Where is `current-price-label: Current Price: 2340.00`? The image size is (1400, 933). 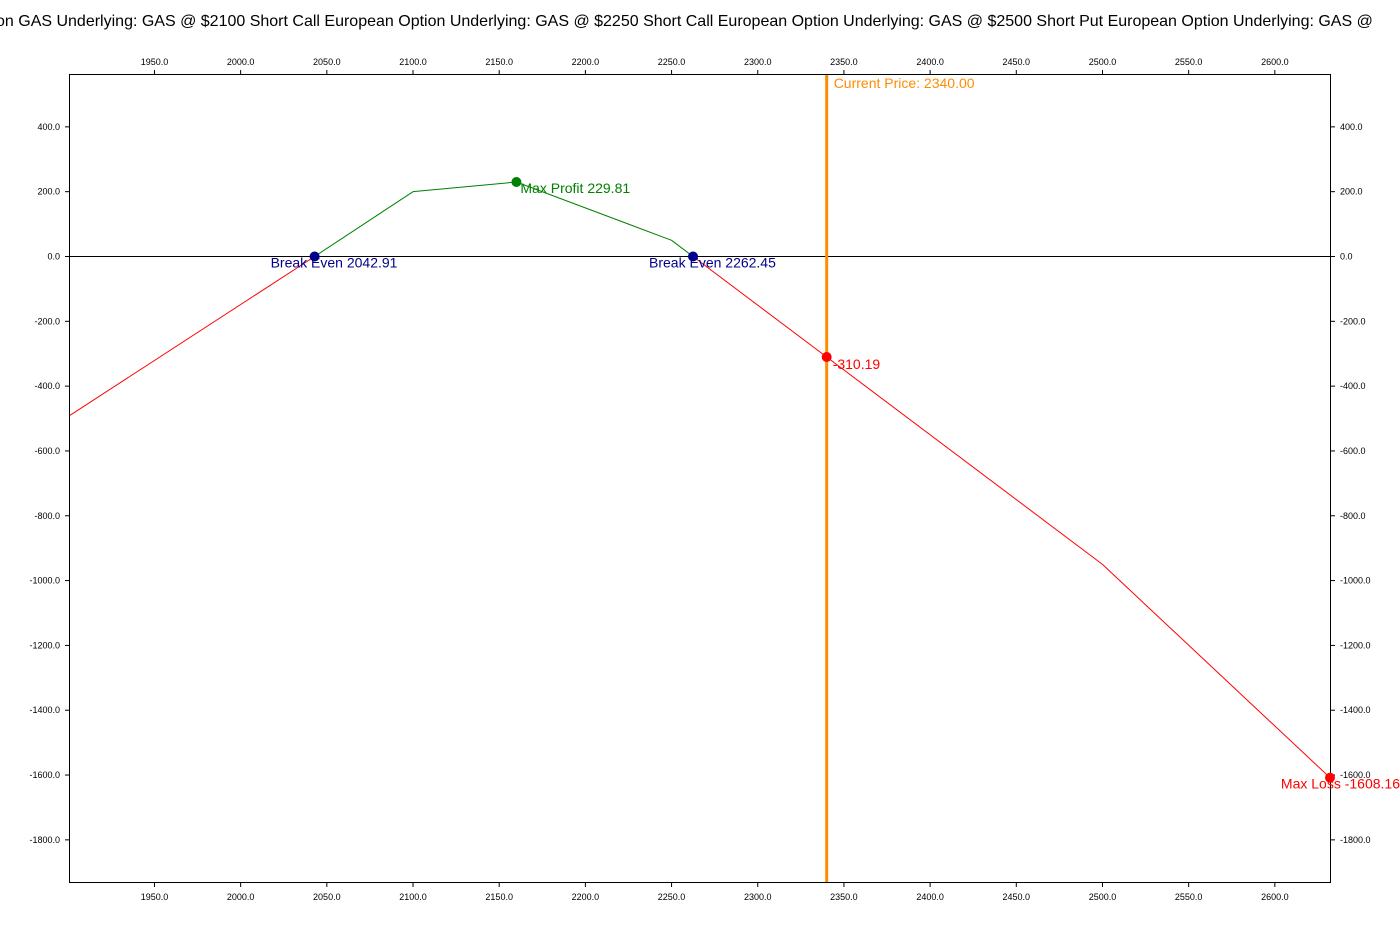
current-price-label: Current Price: 2340.00 is located at coordinates (904, 83).